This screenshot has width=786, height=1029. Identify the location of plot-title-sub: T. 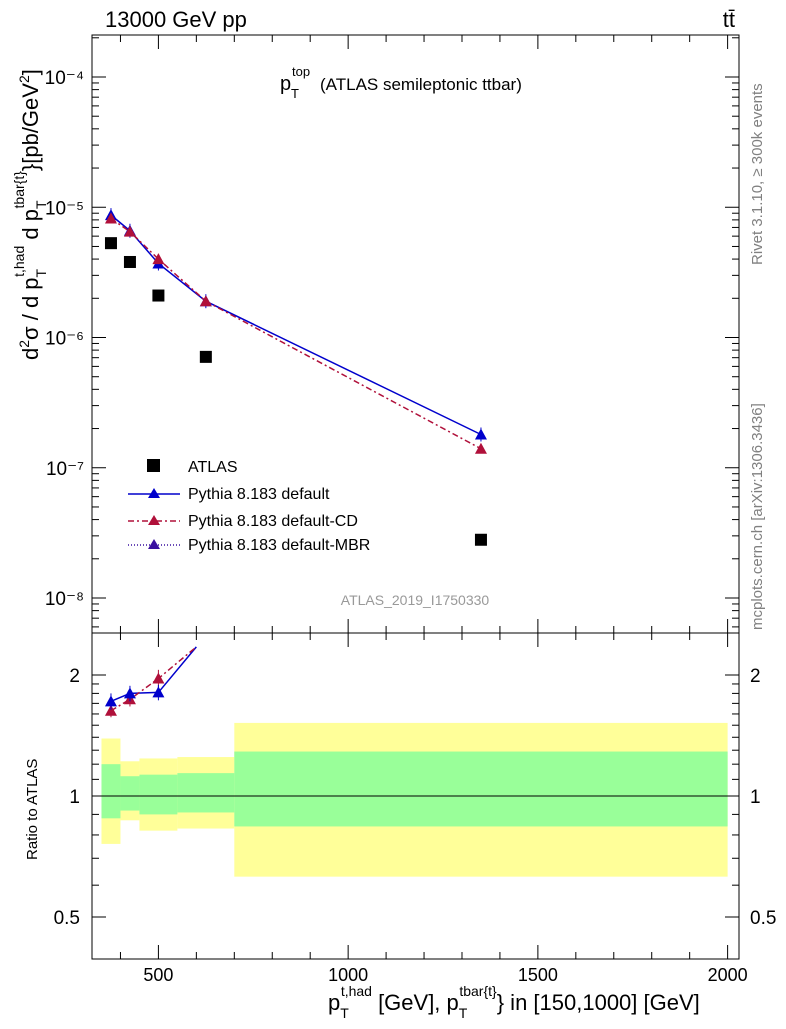
(295, 93).